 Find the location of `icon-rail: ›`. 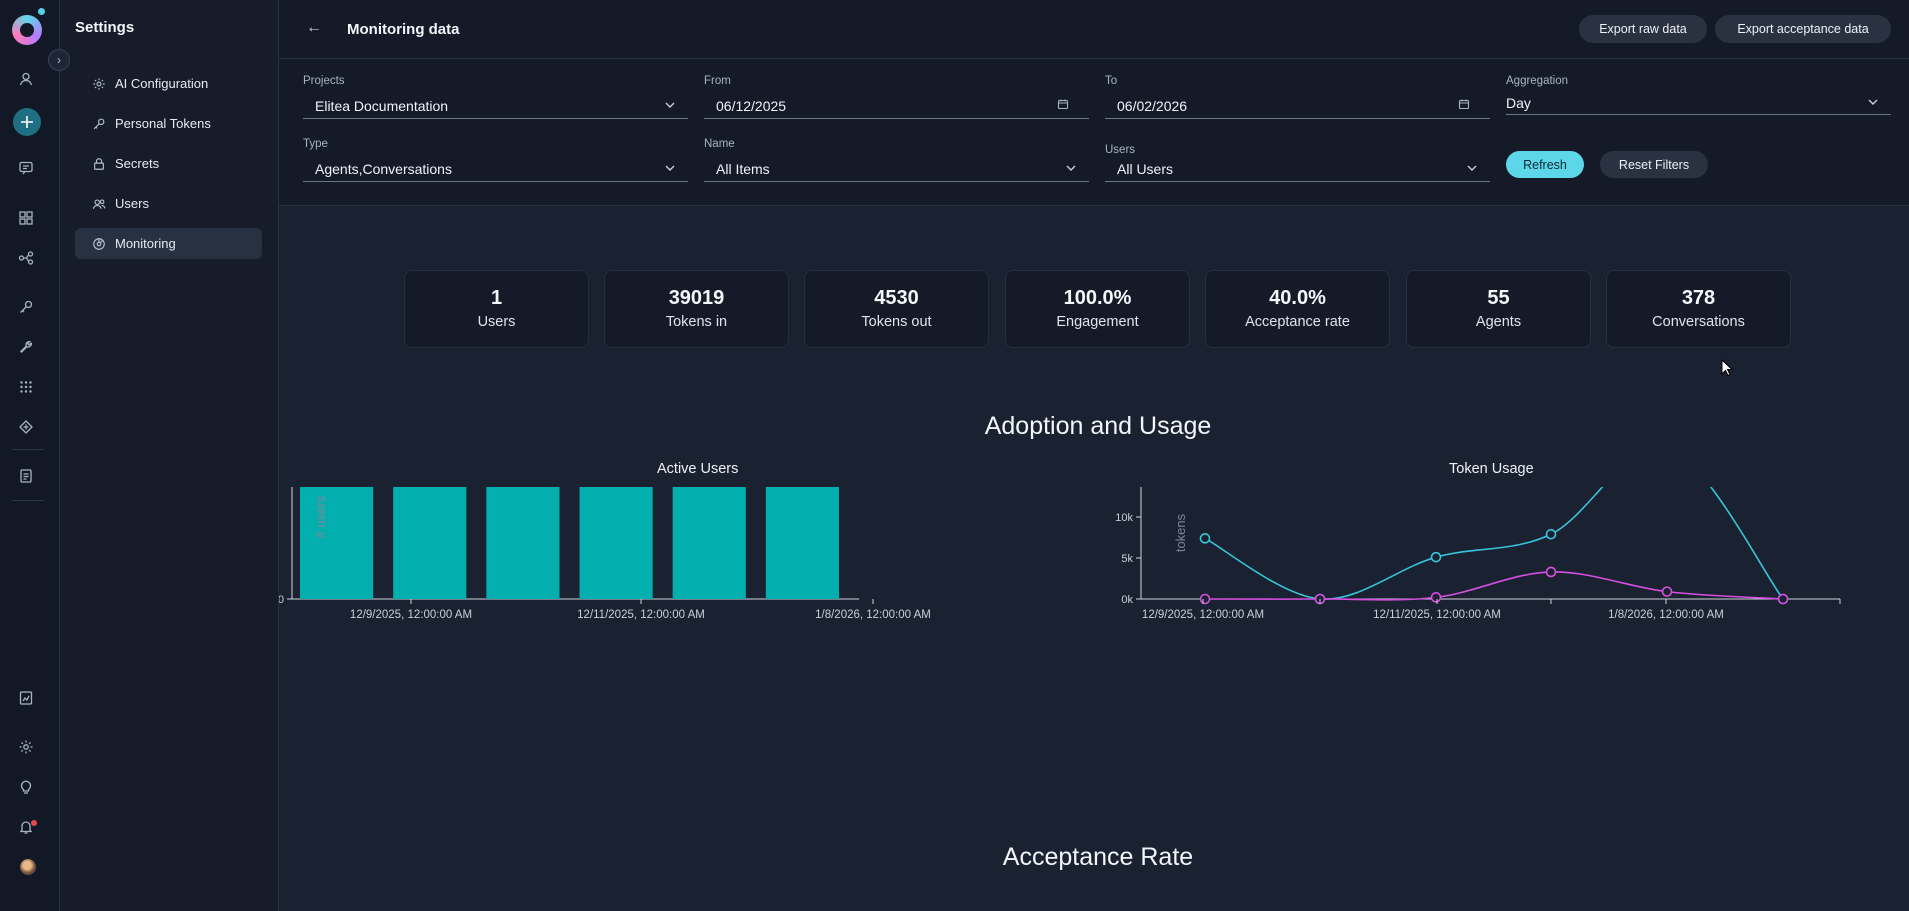

icon-rail: › is located at coordinates (35, 455).